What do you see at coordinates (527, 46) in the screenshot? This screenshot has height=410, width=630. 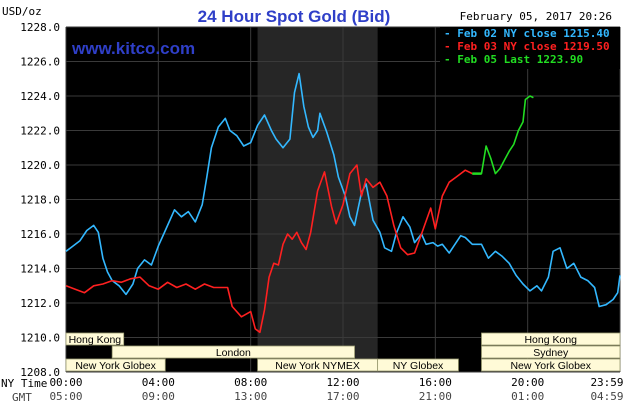 I see `legend-item-feb03: - Feb 03 NY close 1219.50` at bounding box center [527, 46].